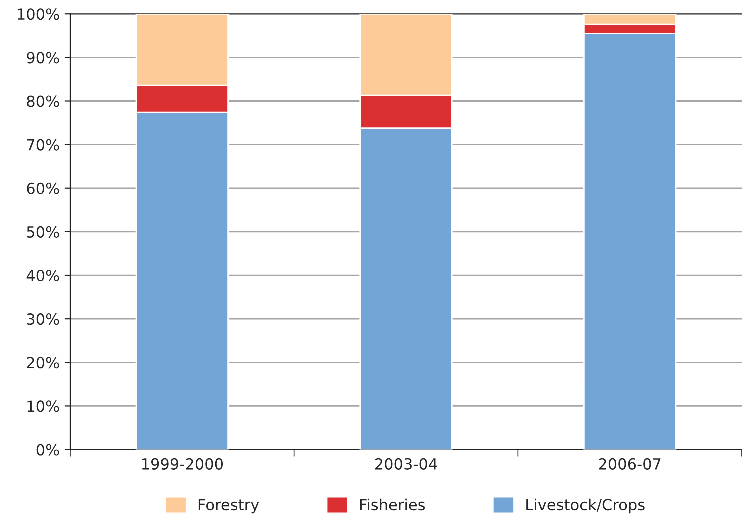  I want to click on y-tick-label: 90%, so click(43, 58).